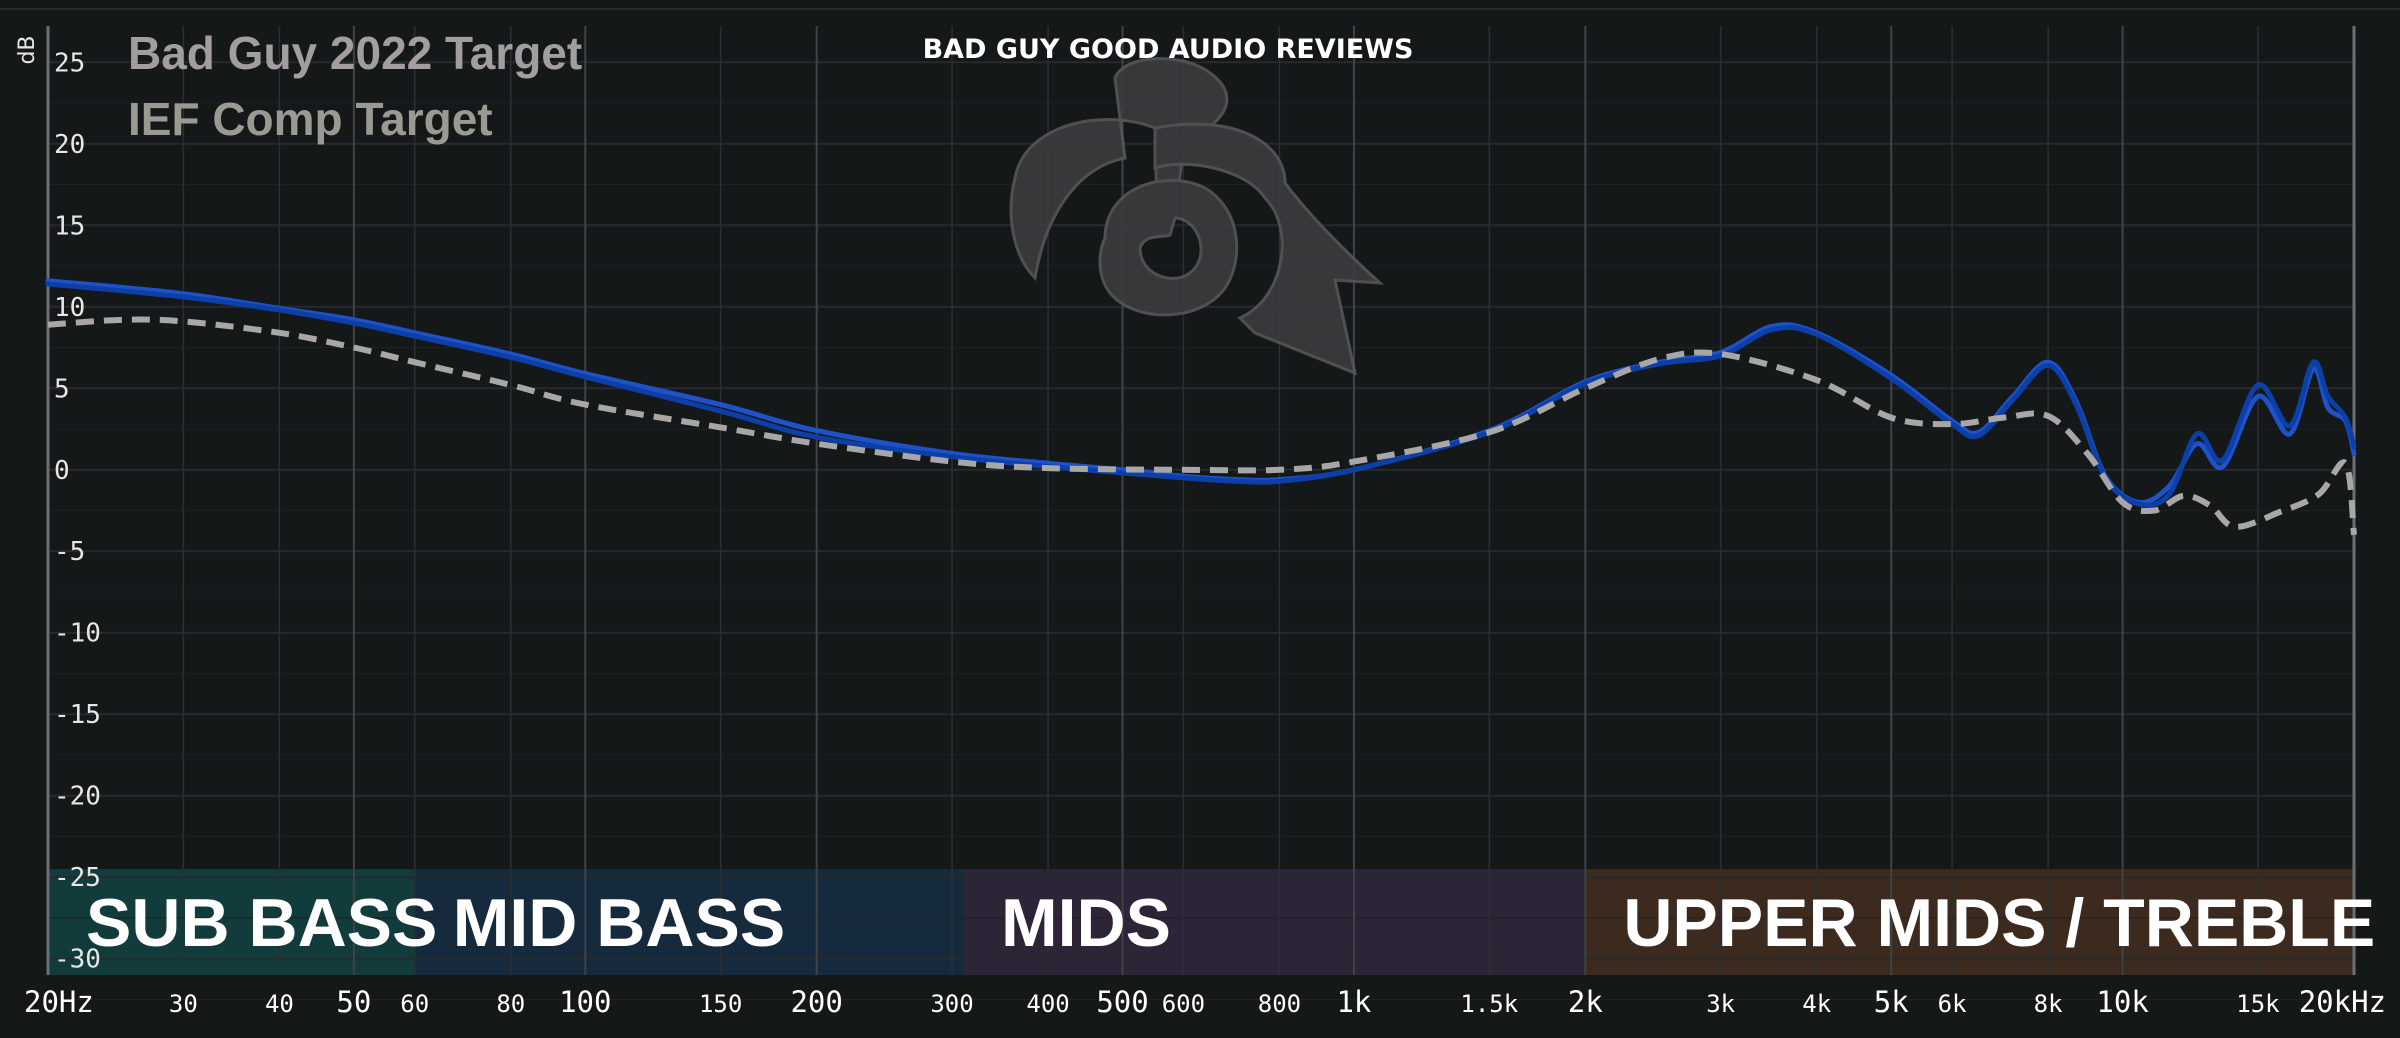  Describe the element at coordinates (1086, 923) in the screenshot. I see `band-label-mids: MIDS` at that location.